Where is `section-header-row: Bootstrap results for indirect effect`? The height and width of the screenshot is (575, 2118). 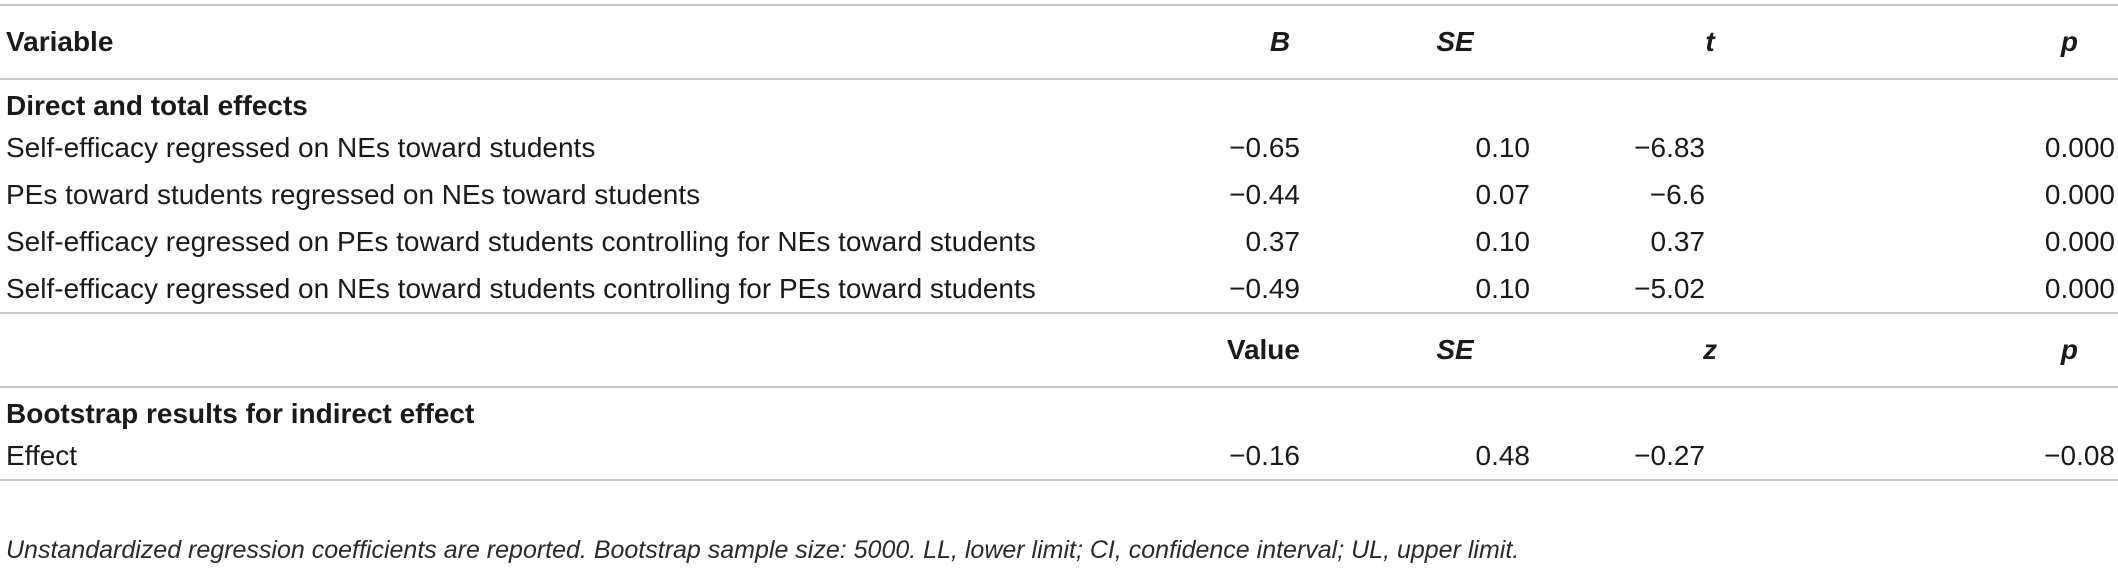
section-header-row: Bootstrap results for indirect effect is located at coordinates (1059, 409).